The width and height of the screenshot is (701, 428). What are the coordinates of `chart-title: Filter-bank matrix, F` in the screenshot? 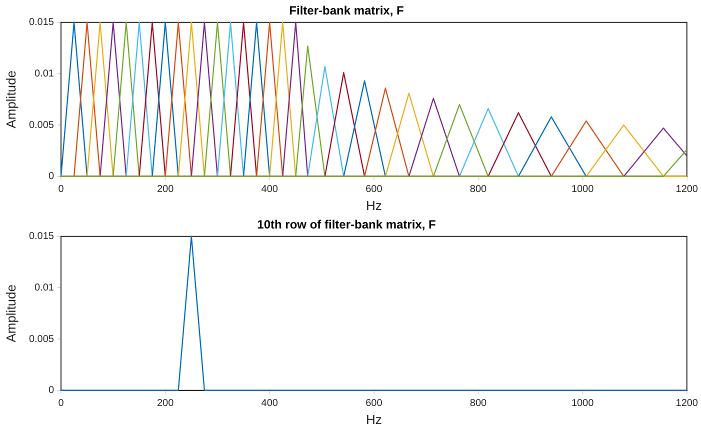 It's located at (346, 11).